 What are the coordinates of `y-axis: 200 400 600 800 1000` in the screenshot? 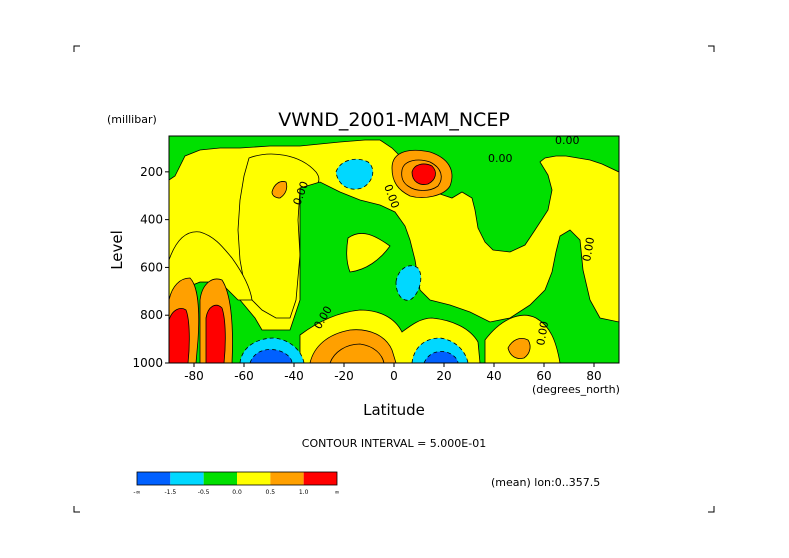 It's located at (150, 267).